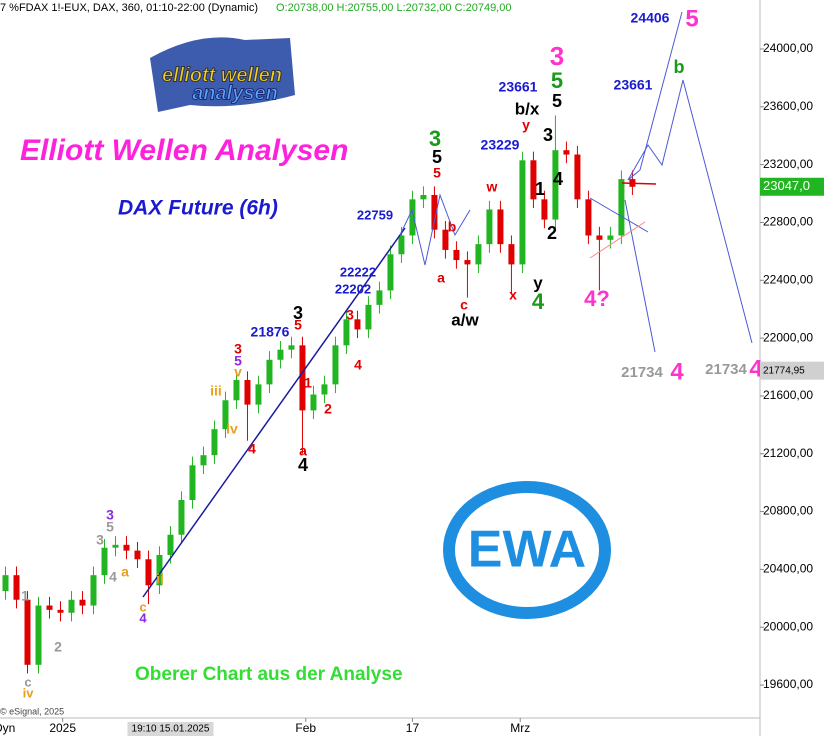 The width and height of the screenshot is (824, 736). I want to click on triangle-line, so click(617, 240).